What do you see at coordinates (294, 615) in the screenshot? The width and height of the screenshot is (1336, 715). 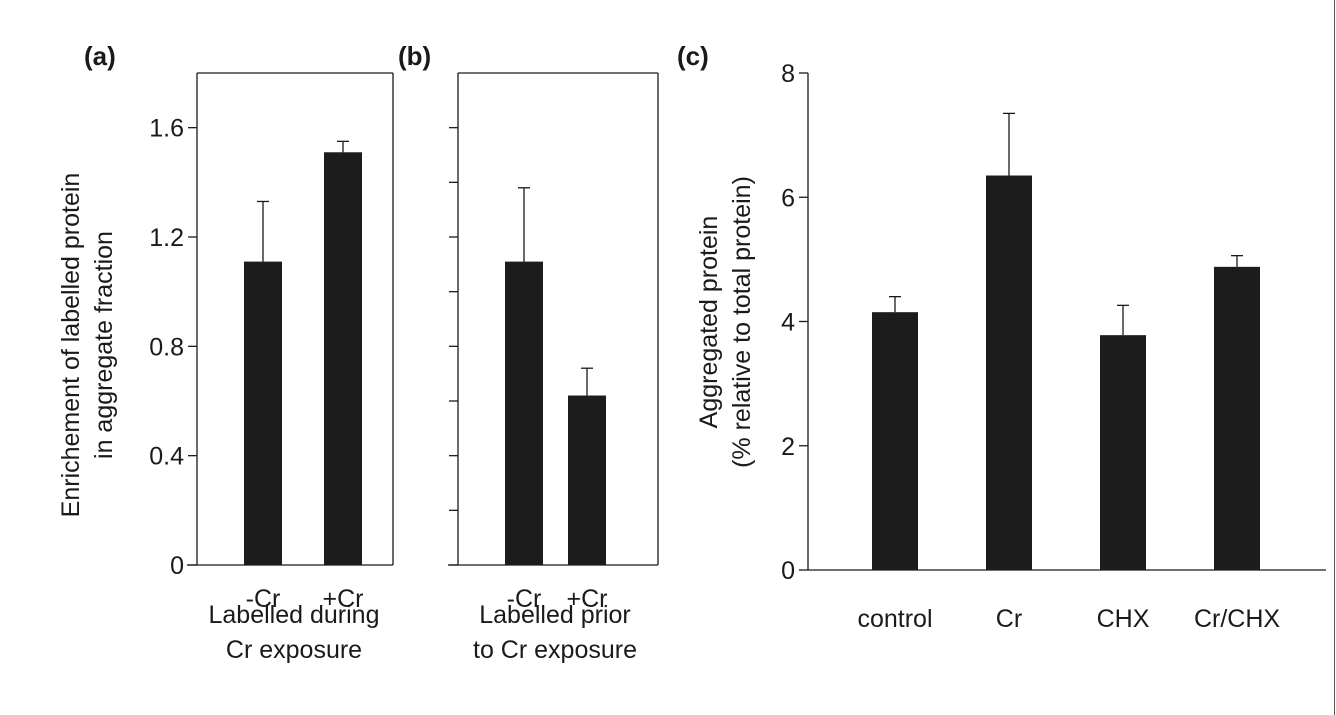 I see `panel-a-x-axis-label-line-1: Labelled during` at bounding box center [294, 615].